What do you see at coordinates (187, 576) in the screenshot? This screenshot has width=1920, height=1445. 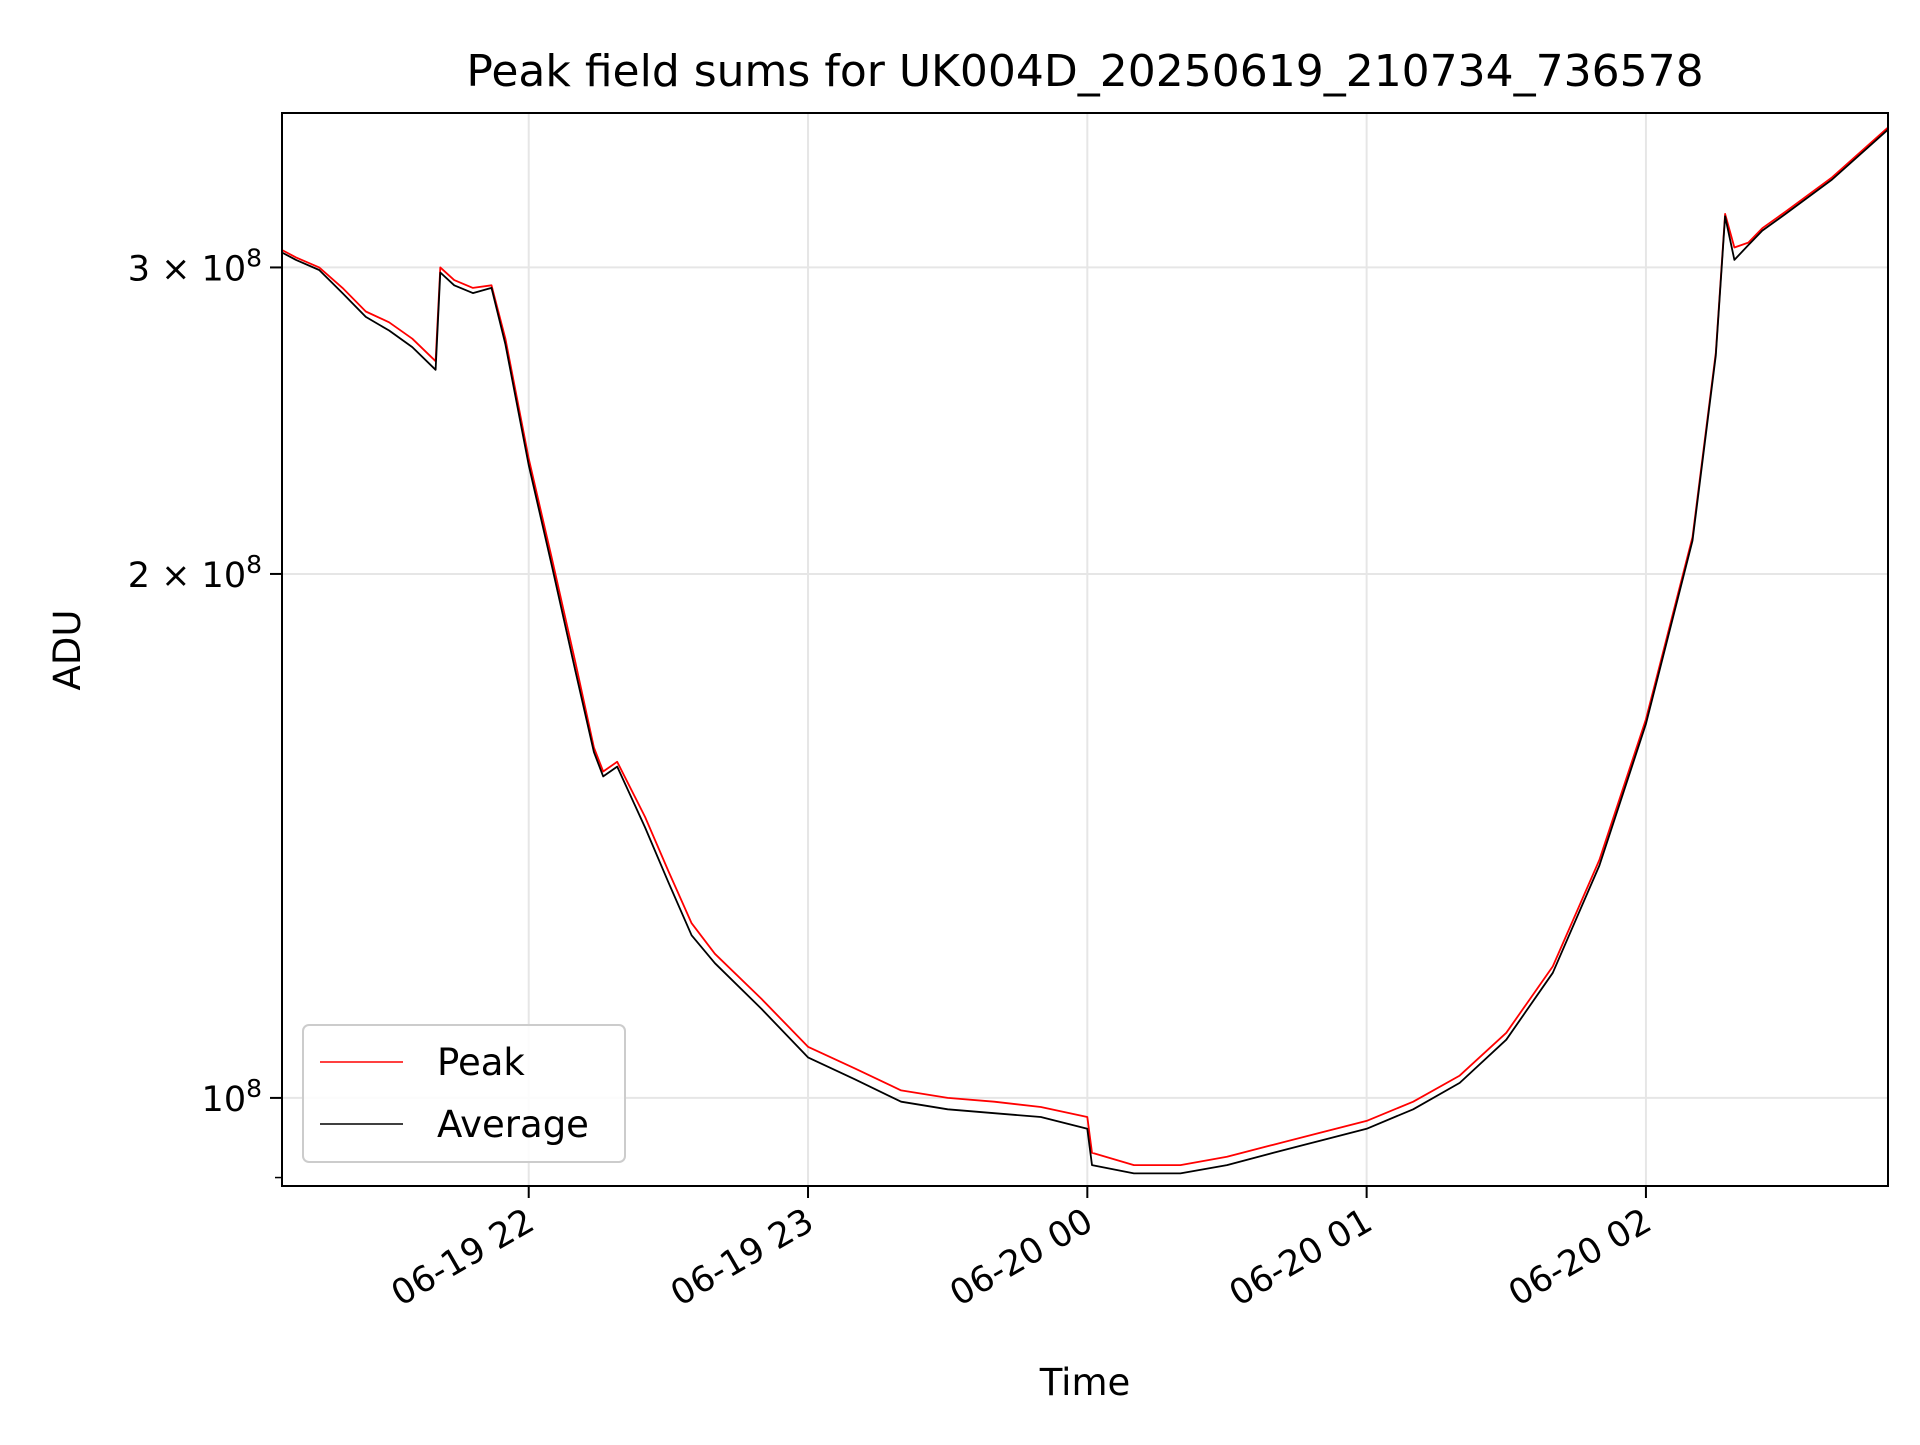 I see `y-tick-label-base: 2 × 10` at bounding box center [187, 576].